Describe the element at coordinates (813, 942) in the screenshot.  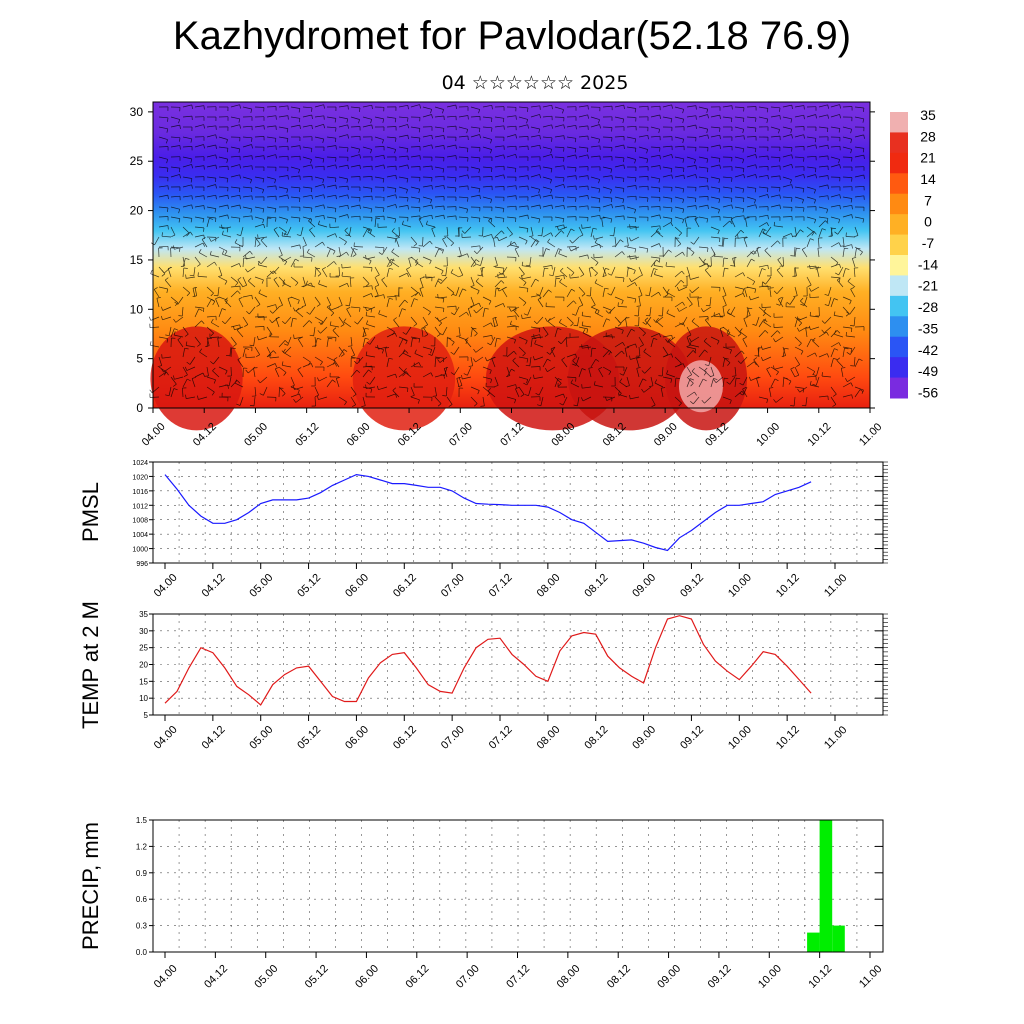
I see `precip-bar` at that location.